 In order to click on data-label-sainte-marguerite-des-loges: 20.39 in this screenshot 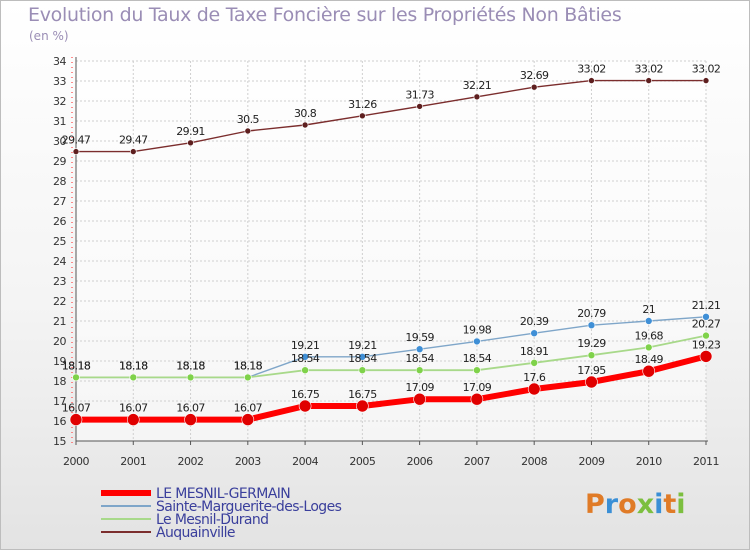, I will do `click(534, 321)`.